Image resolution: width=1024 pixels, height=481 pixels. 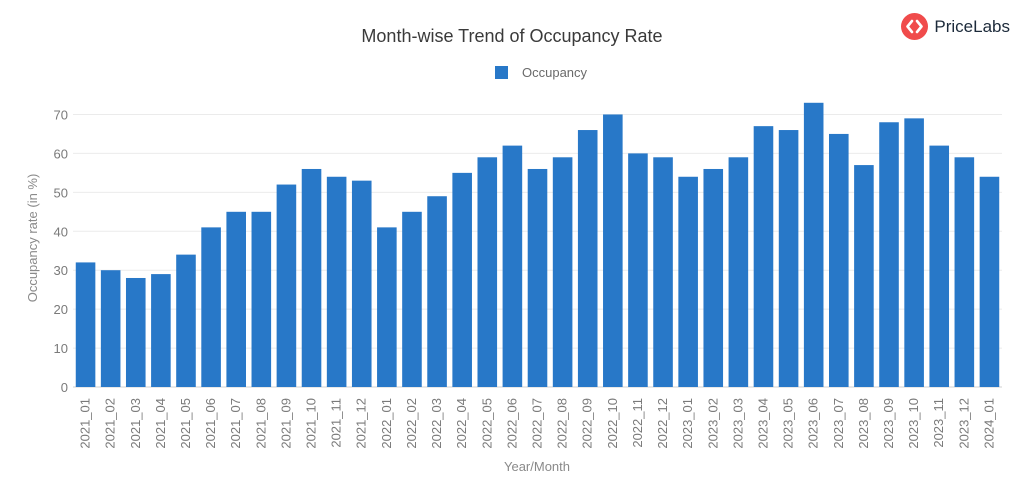 I want to click on legend-label-occupancy: Occupancy, so click(x=555, y=72).